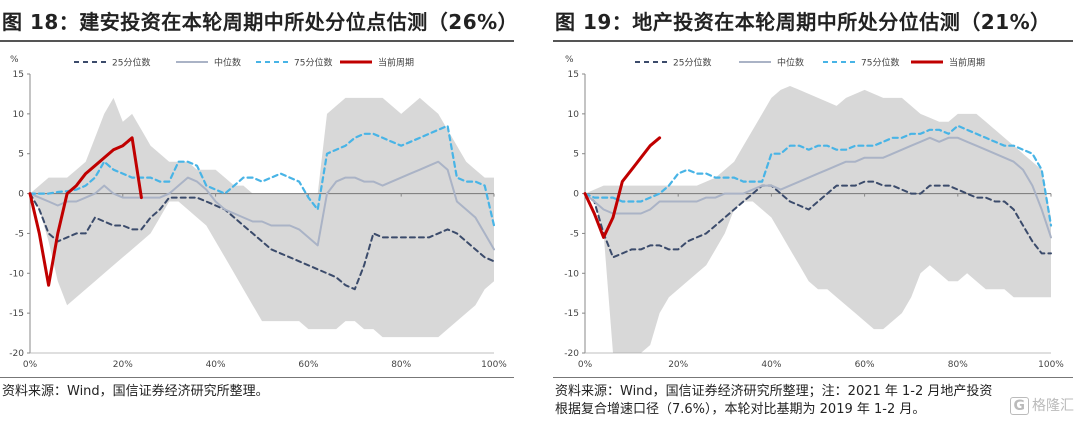 This screenshot has width=1080, height=421. I want to click on chart-title: 图 18：建安投资在本轮周期中所处分位点估测（26%）, so click(260, 22).